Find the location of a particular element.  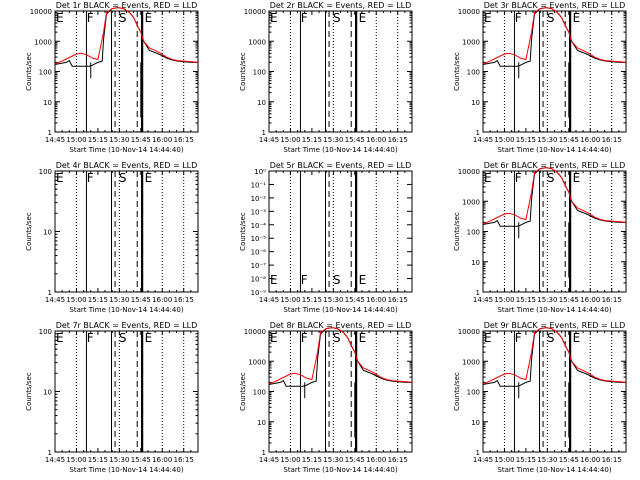

panel-title: Det 9r BLACK = Events, RED = LLD is located at coordinates (555, 325).